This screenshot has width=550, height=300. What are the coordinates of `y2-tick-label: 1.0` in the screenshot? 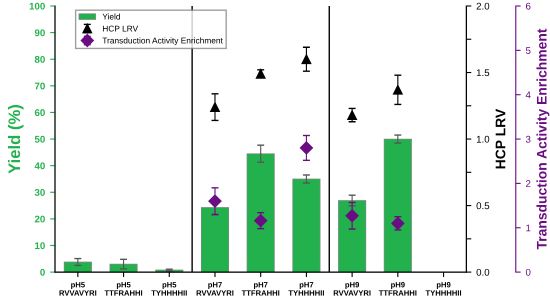 It's located at (483, 139).